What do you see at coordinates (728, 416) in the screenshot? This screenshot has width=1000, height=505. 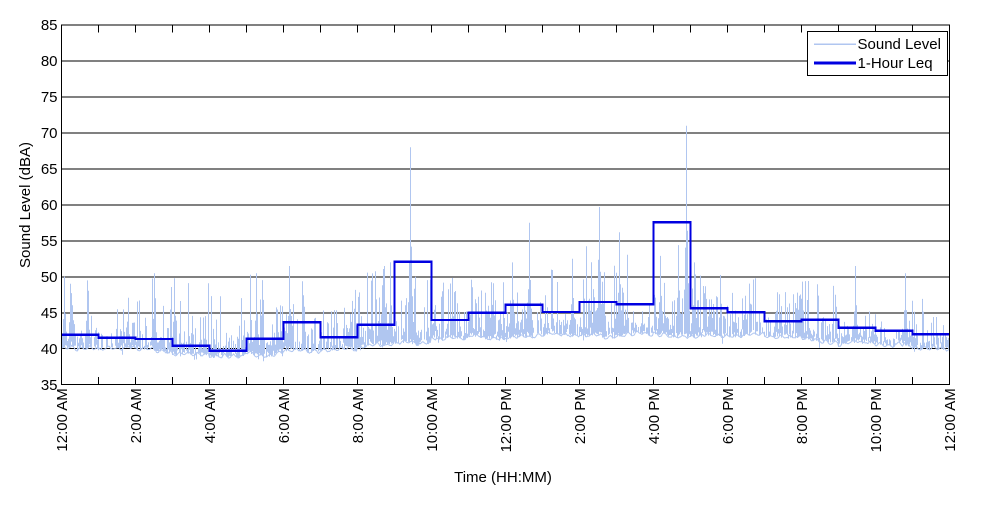 I see `svg-text: 6:00 PM` at bounding box center [728, 416].